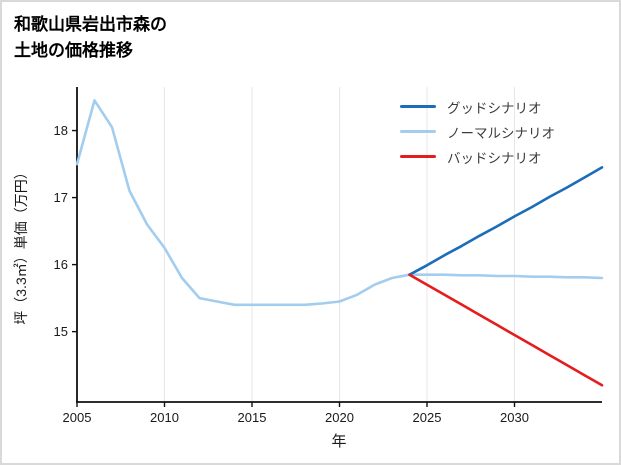 Image resolution: width=621 pixels, height=465 pixels. Describe the element at coordinates (501, 133) in the screenshot. I see `legend-label-normal-scenario: ノーマルシナリオ` at that location.